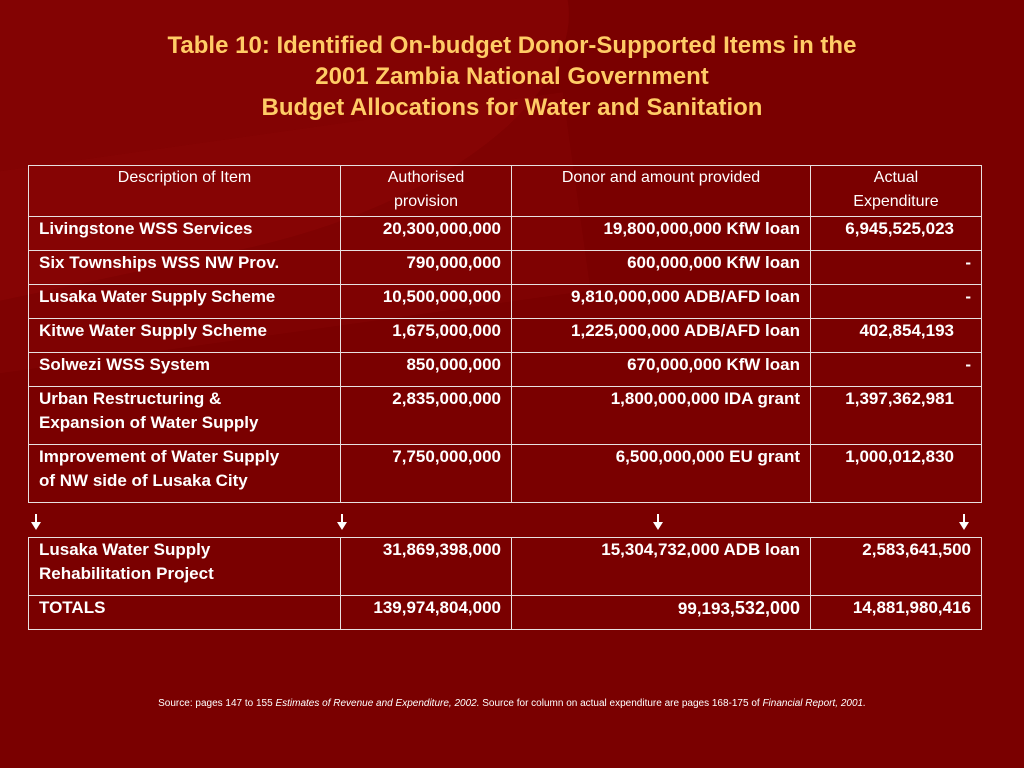 Image resolution: width=1024 pixels, height=768 pixels. What do you see at coordinates (426, 191) in the screenshot?
I see `header-authorised: Authorised provision` at bounding box center [426, 191].